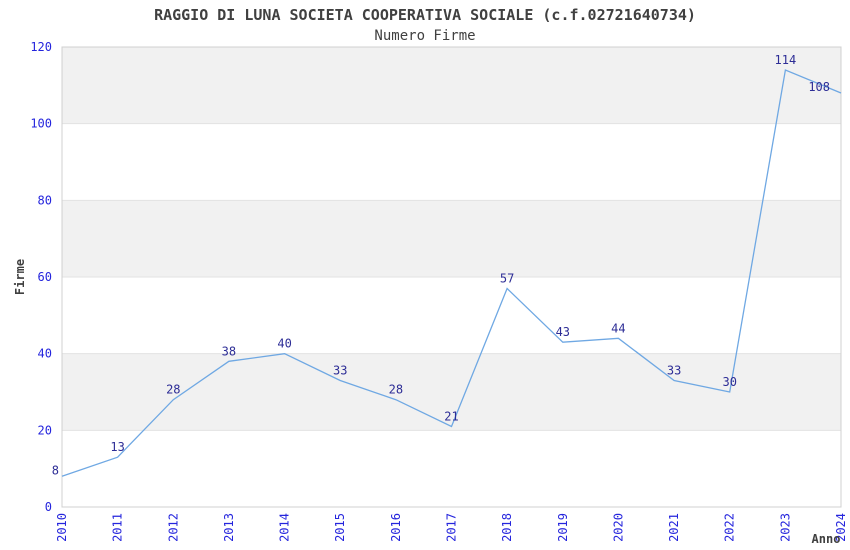 This screenshot has width=850, height=550. What do you see at coordinates (55, 470) in the screenshot?
I see `value-label: 8` at bounding box center [55, 470].